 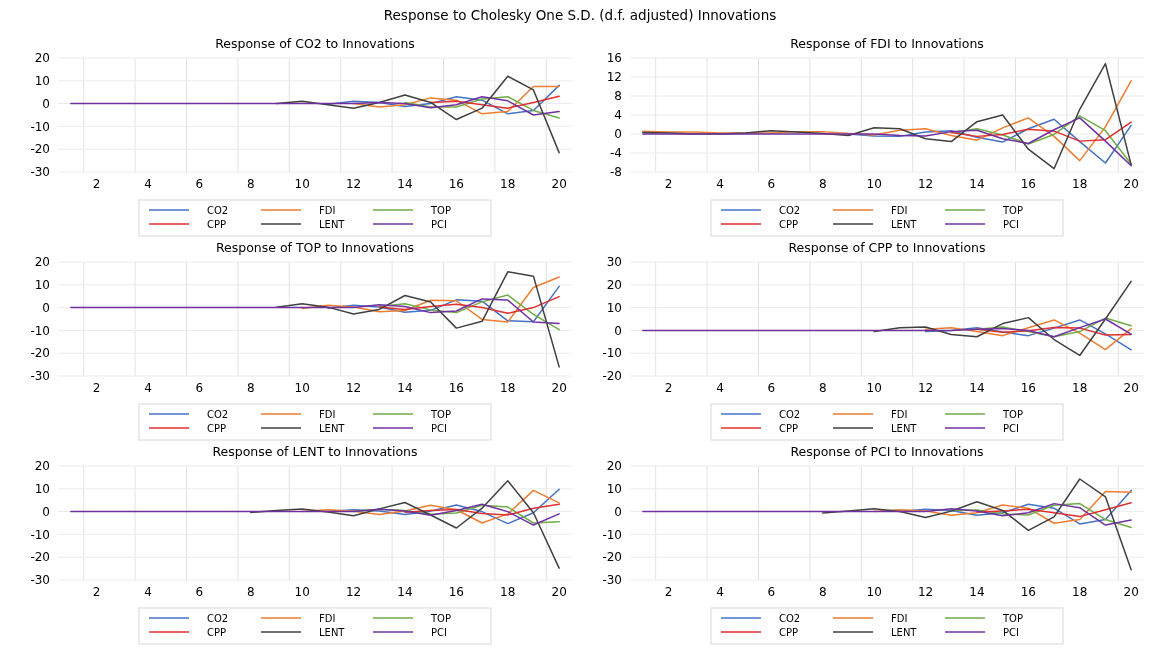 I want to click on chart-title: Response of TOP to Innovations, so click(x=315, y=247).